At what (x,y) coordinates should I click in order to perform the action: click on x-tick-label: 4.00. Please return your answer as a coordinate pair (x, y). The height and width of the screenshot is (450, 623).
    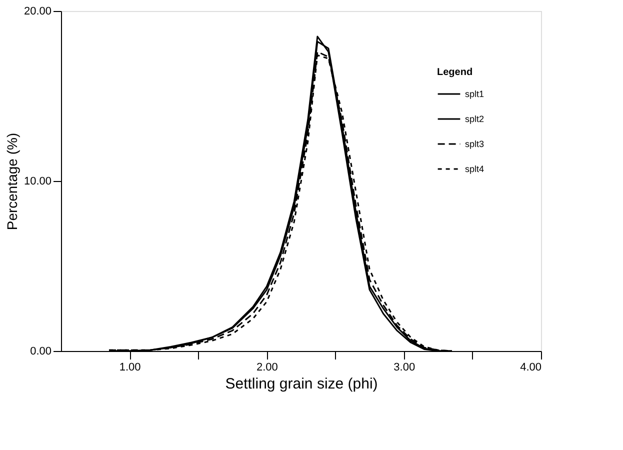
    Looking at the image, I should click on (531, 368).